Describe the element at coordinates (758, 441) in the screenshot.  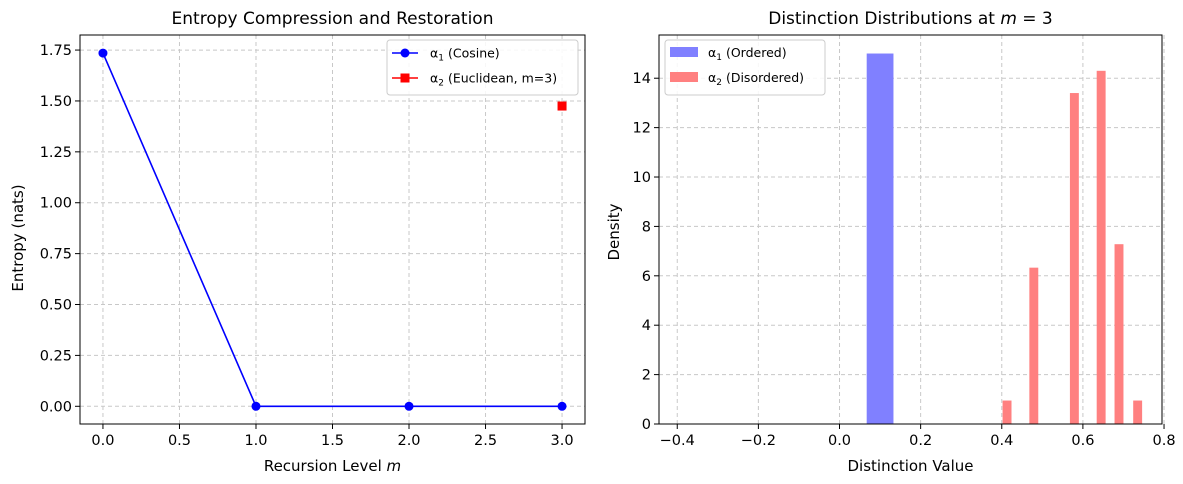
I see `x-tick-label: −0.2` at that location.